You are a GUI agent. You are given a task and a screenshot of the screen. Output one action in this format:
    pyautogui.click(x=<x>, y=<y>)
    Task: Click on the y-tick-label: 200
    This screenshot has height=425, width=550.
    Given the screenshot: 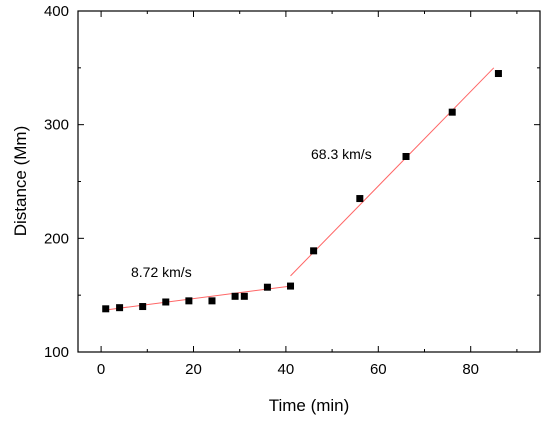 What is the action you would take?
    pyautogui.click(x=56, y=238)
    